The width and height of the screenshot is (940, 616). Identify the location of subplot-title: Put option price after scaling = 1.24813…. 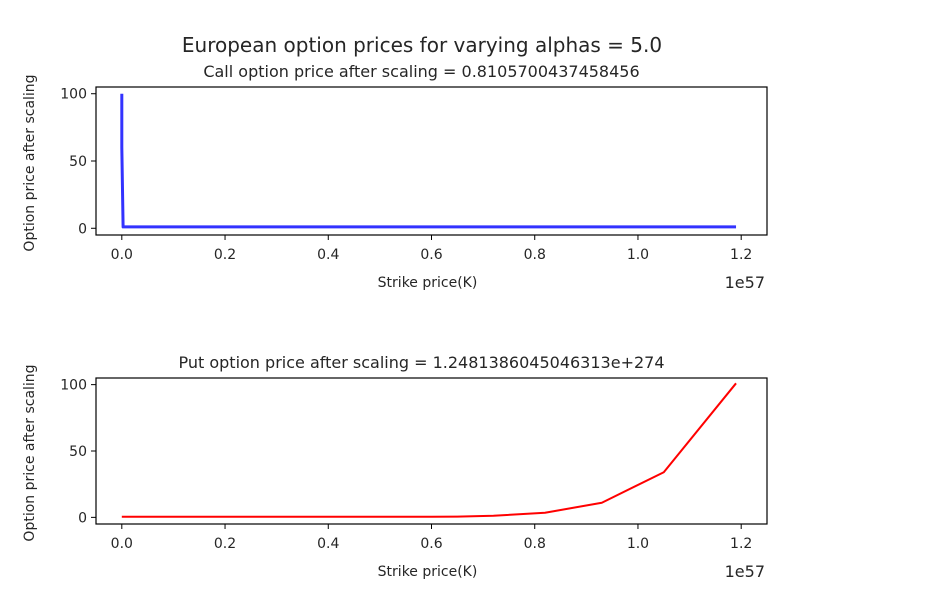
(421, 362).